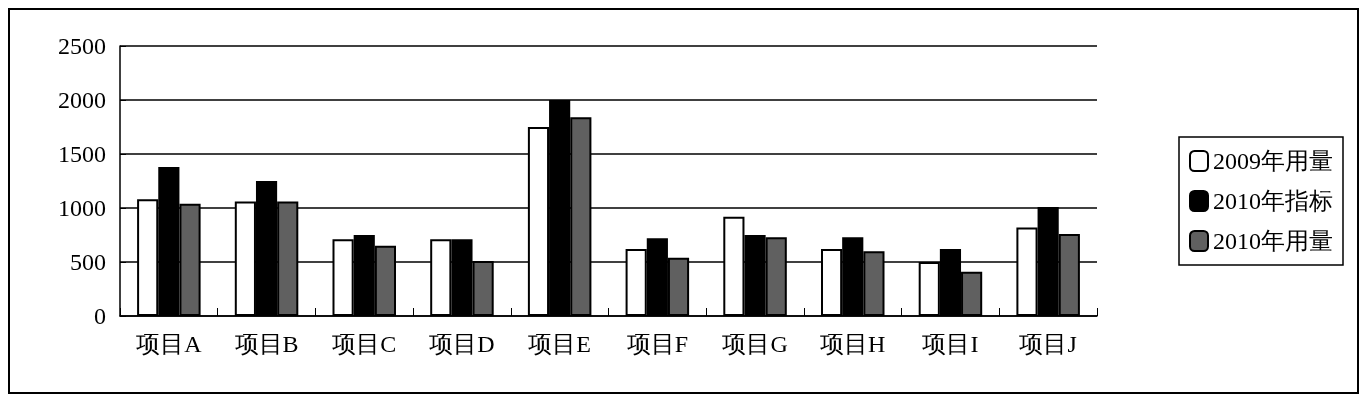  What do you see at coordinates (88, 262) in the screenshot?
I see `y-tick-label: 500` at bounding box center [88, 262].